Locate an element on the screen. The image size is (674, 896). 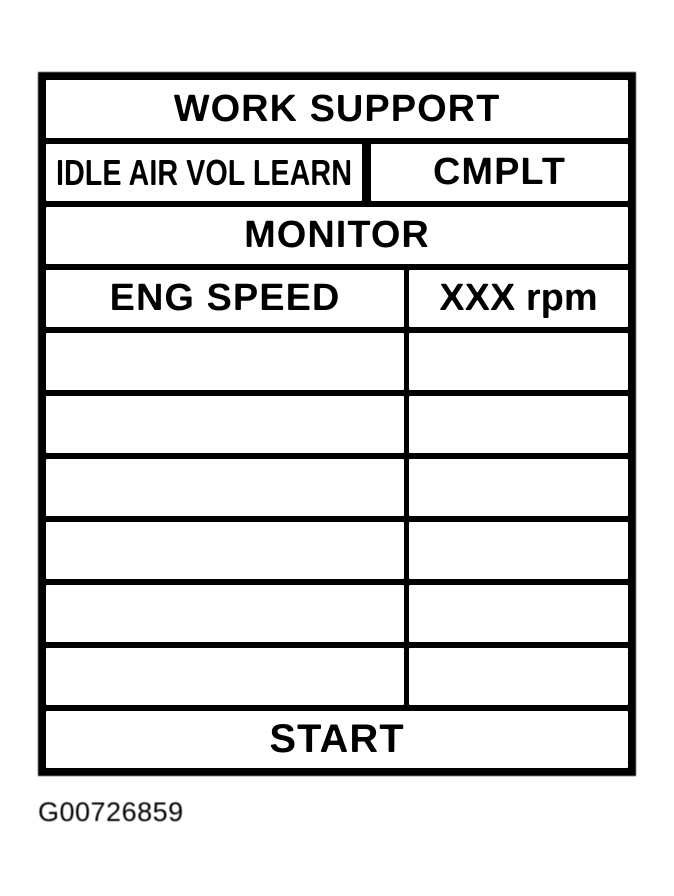
monitor-param-cell: ENG SPEED is located at coordinates (227, 298).